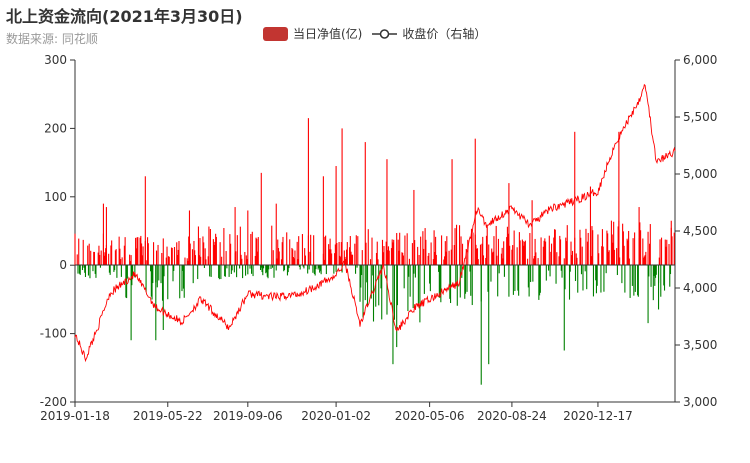  I want to click on legend-item-net-flow: 当日净值(亿), so click(312, 33).